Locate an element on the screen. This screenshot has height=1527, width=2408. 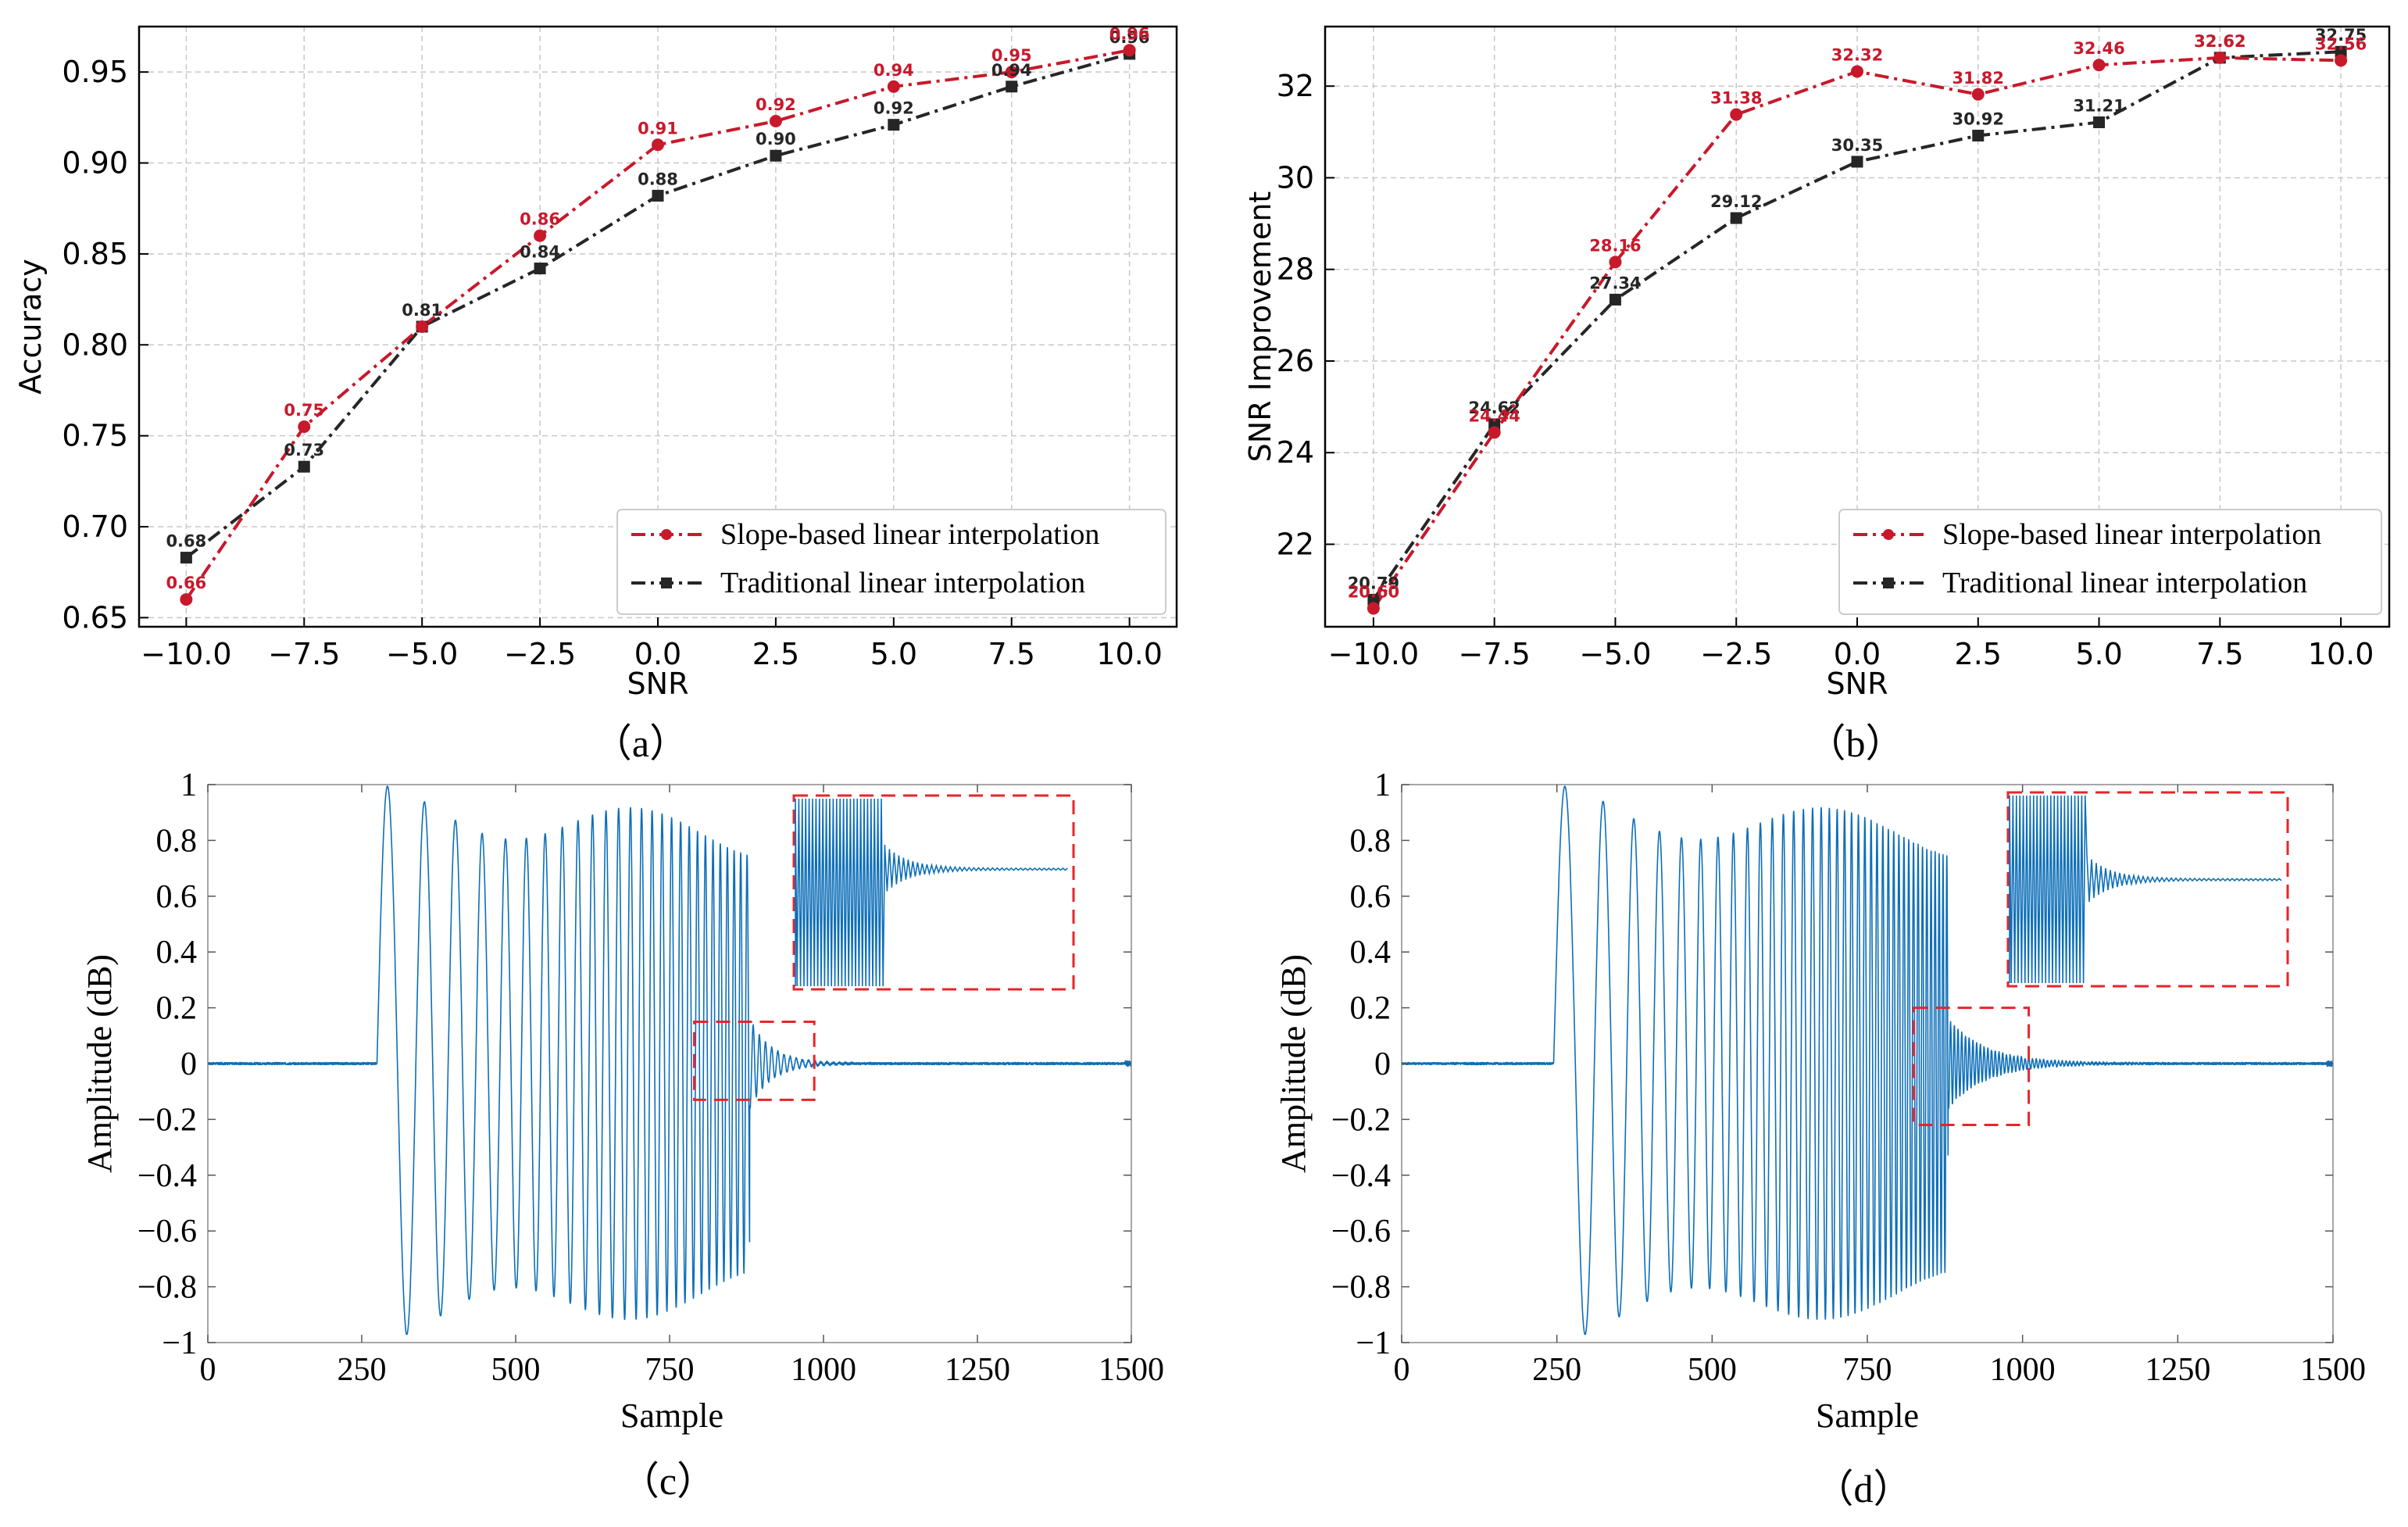
data-label: 24.62 is located at coordinates (1494, 408).